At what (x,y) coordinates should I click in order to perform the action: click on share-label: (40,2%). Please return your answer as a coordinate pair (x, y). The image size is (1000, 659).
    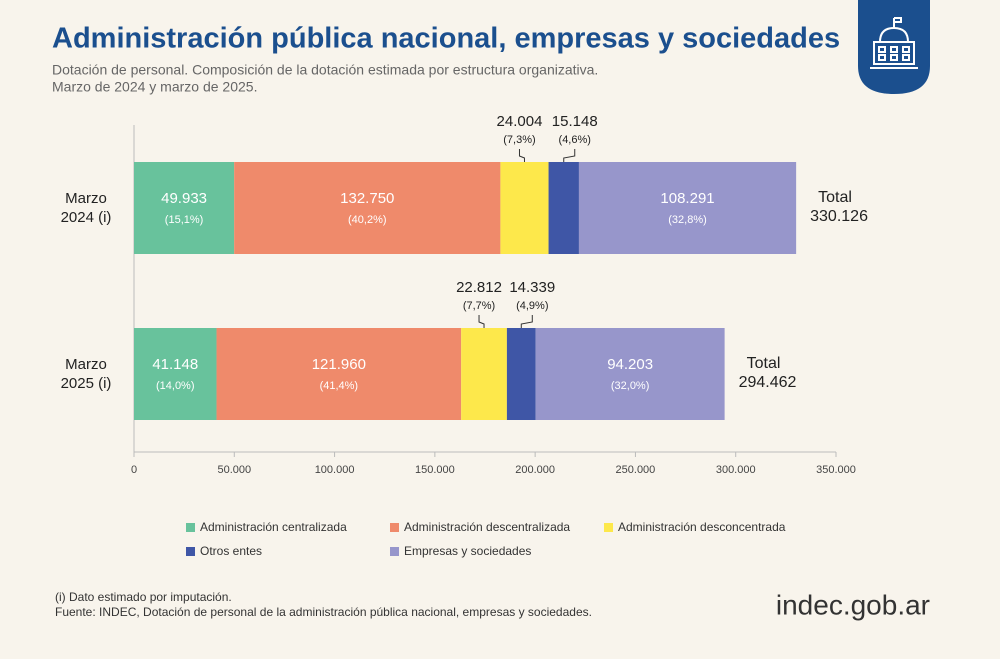
    Looking at the image, I should click on (367, 220).